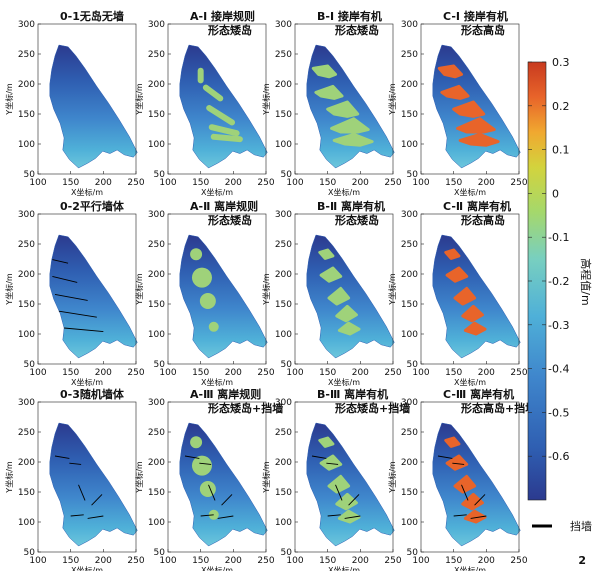  What do you see at coordinates (225, 394) in the screenshot?
I see `panel-title: A-Ⅲ 离岸规则` at bounding box center [225, 394].